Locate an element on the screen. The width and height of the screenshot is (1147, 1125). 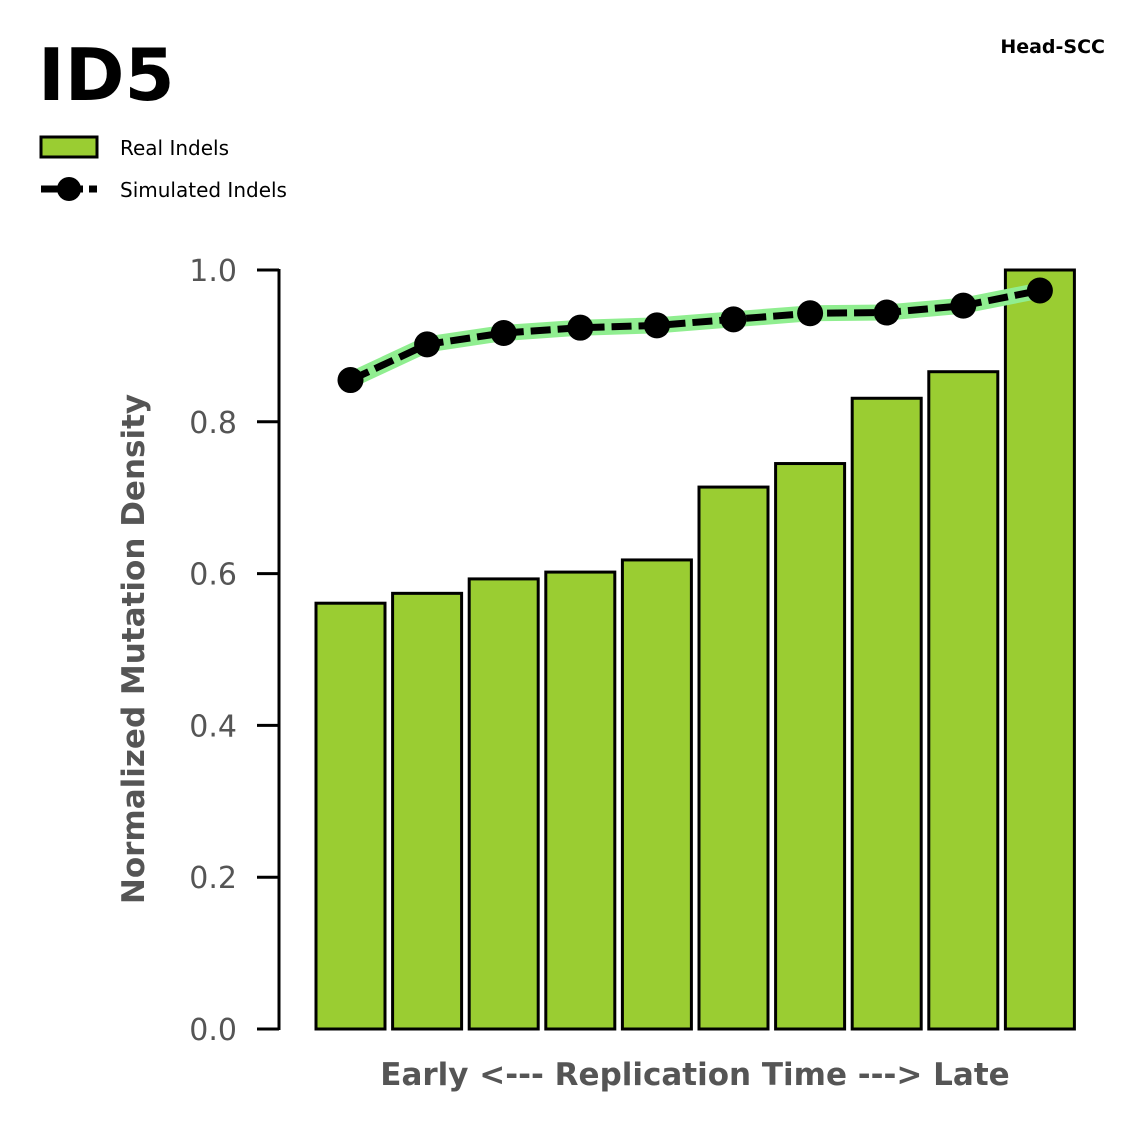
chart-title: ID5 is located at coordinates (106, 75).